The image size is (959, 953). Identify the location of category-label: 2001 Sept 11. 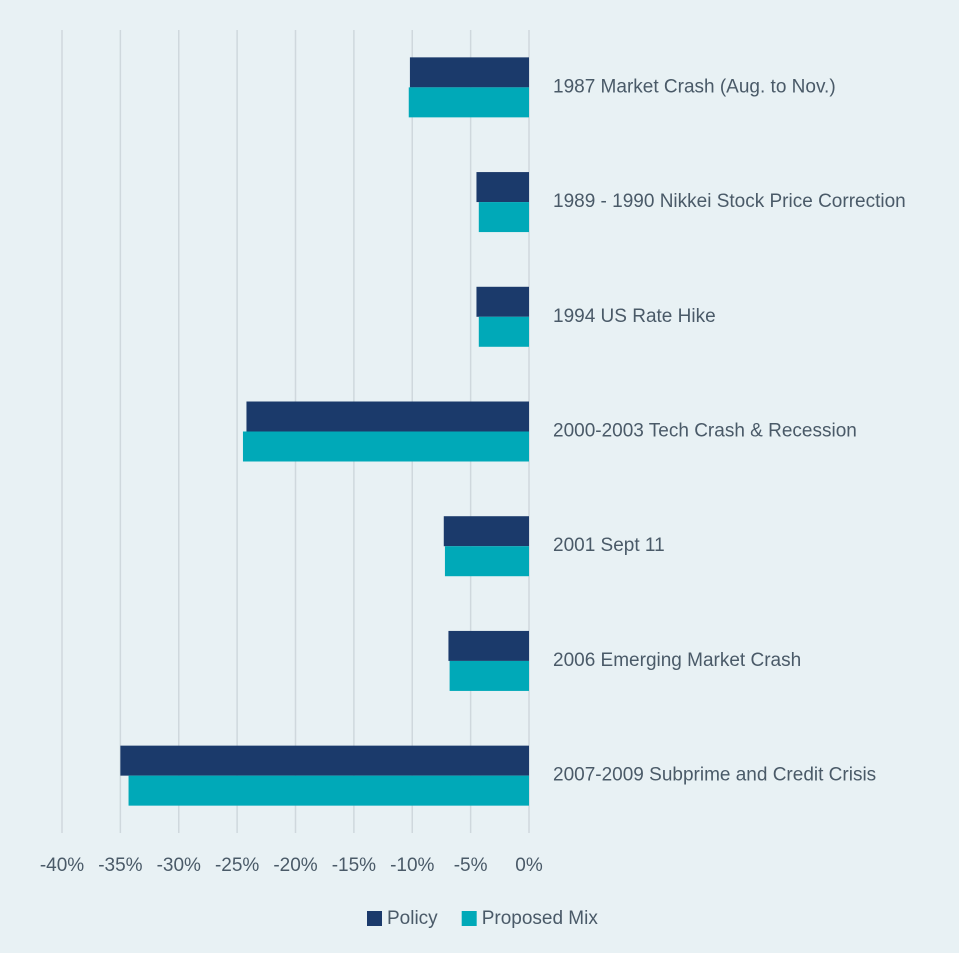
(609, 545).